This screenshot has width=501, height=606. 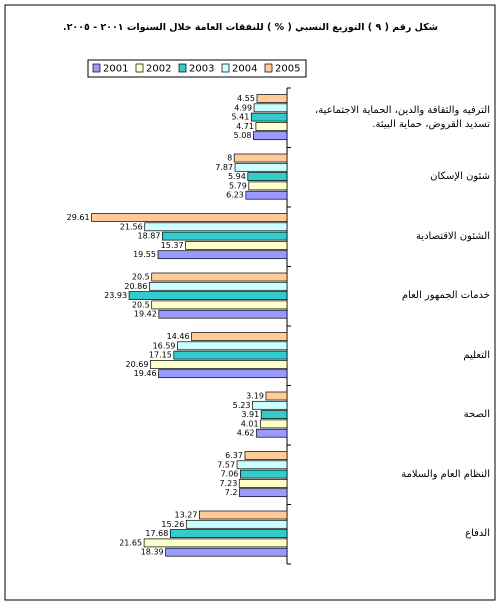 What do you see at coordinates (164, 345) in the screenshot?
I see `value-label: 16.59` at bounding box center [164, 345].